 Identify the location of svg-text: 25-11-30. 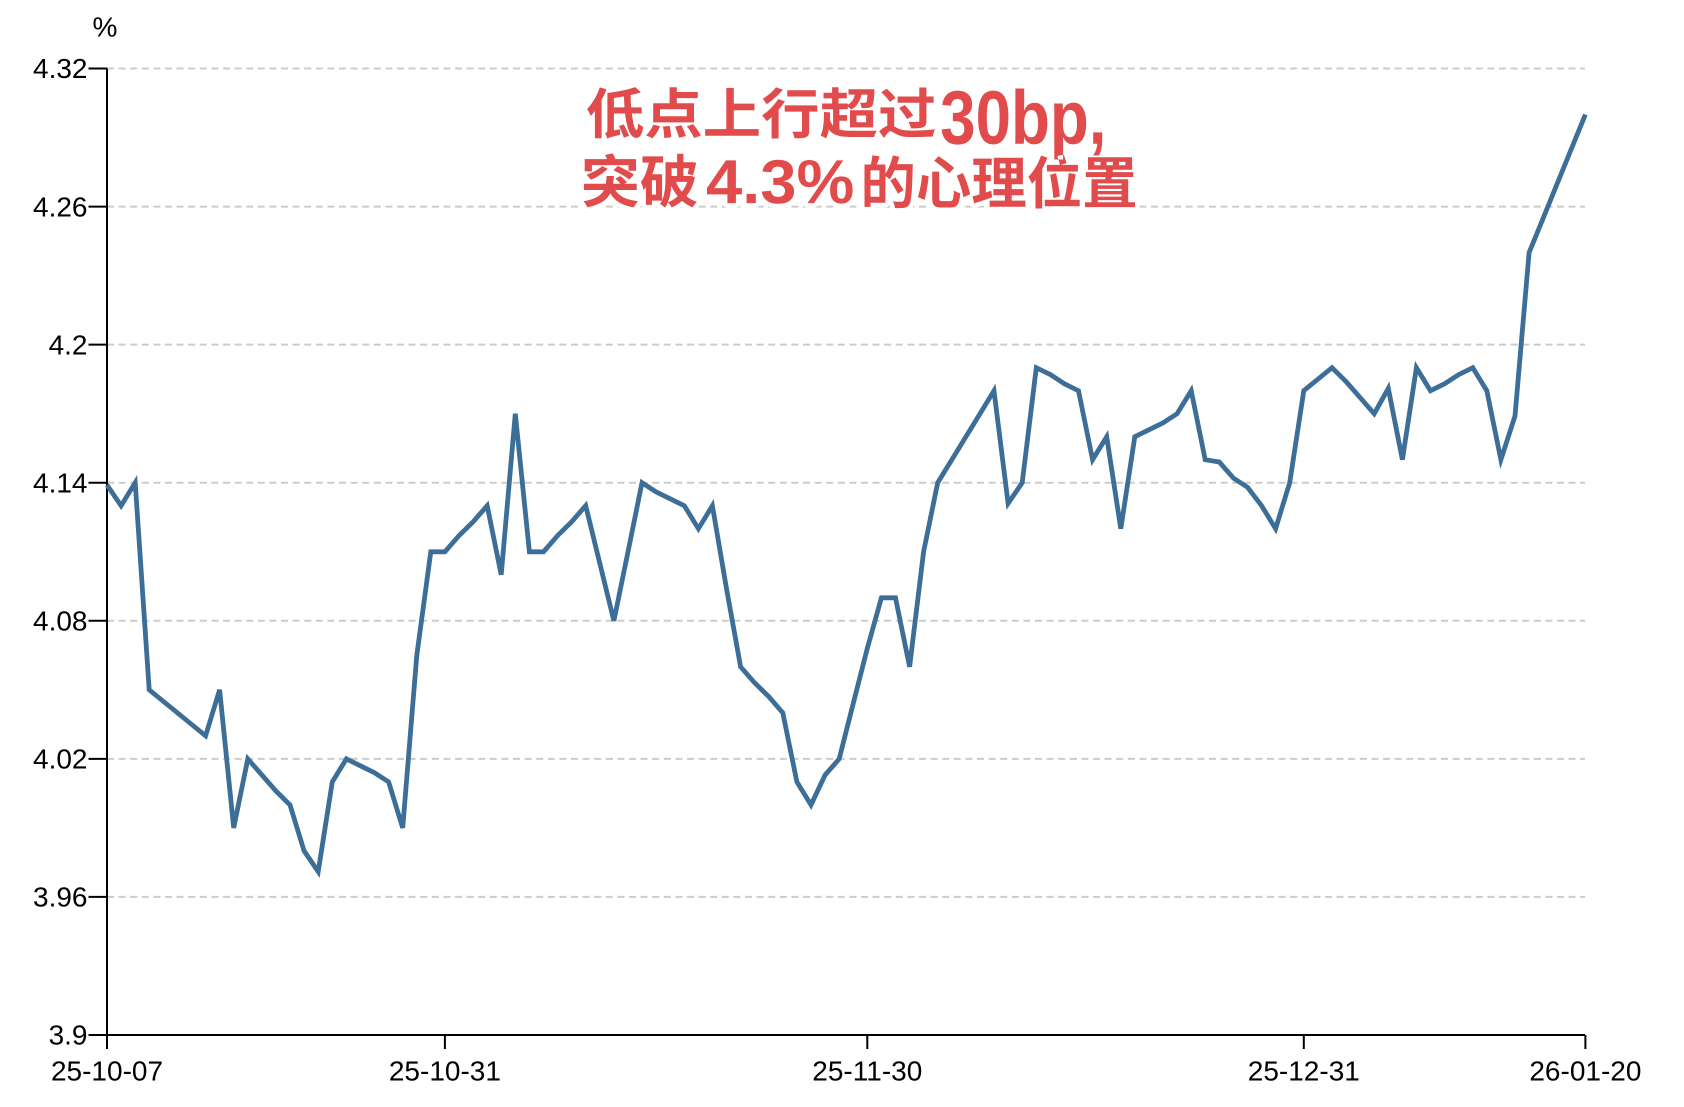
(867, 1071).